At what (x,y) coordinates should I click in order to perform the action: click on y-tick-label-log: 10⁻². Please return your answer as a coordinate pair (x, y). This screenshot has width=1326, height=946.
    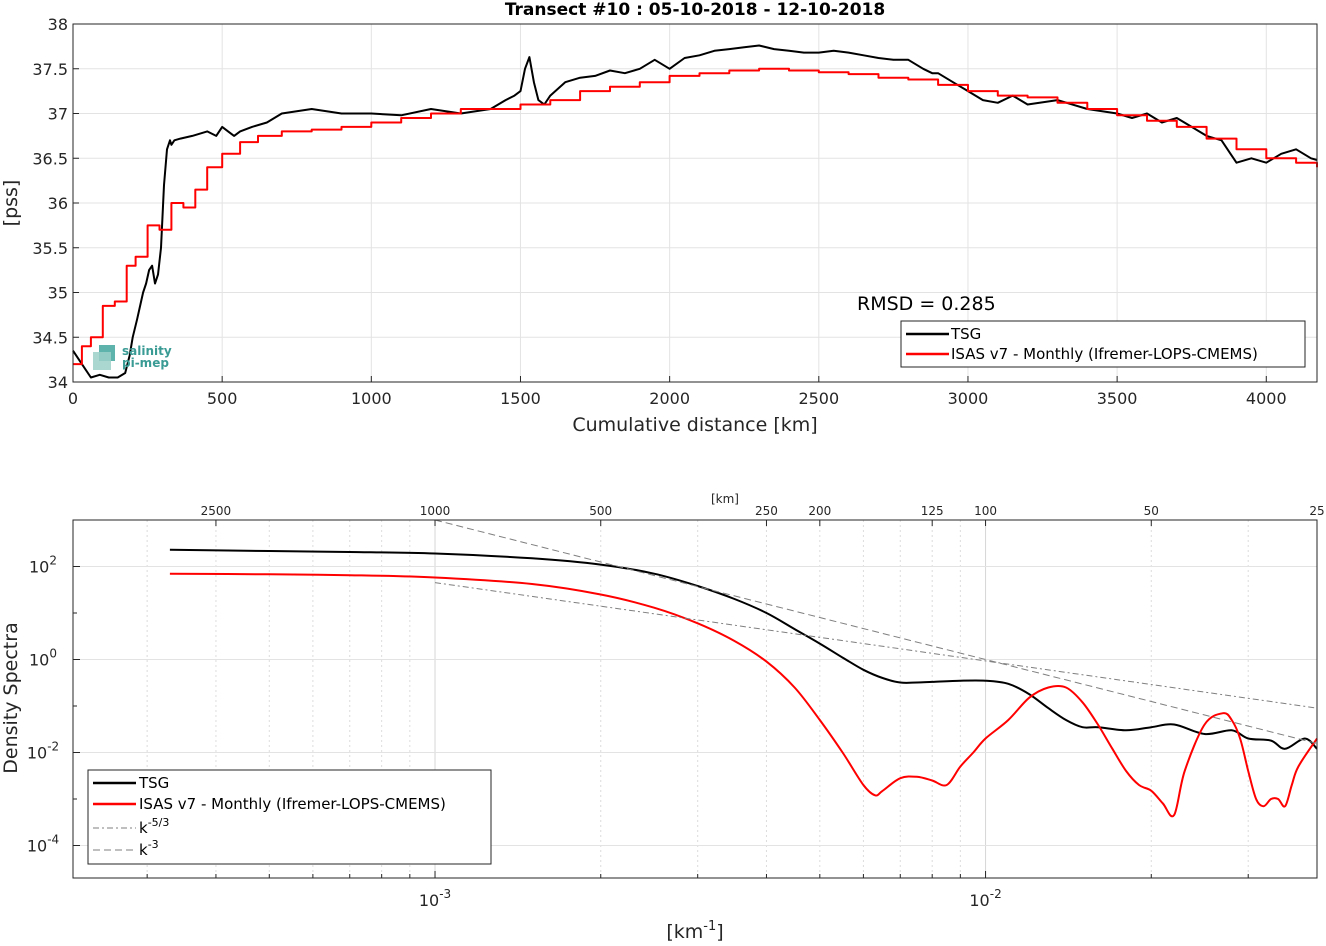
    Looking at the image, I should click on (43, 750).